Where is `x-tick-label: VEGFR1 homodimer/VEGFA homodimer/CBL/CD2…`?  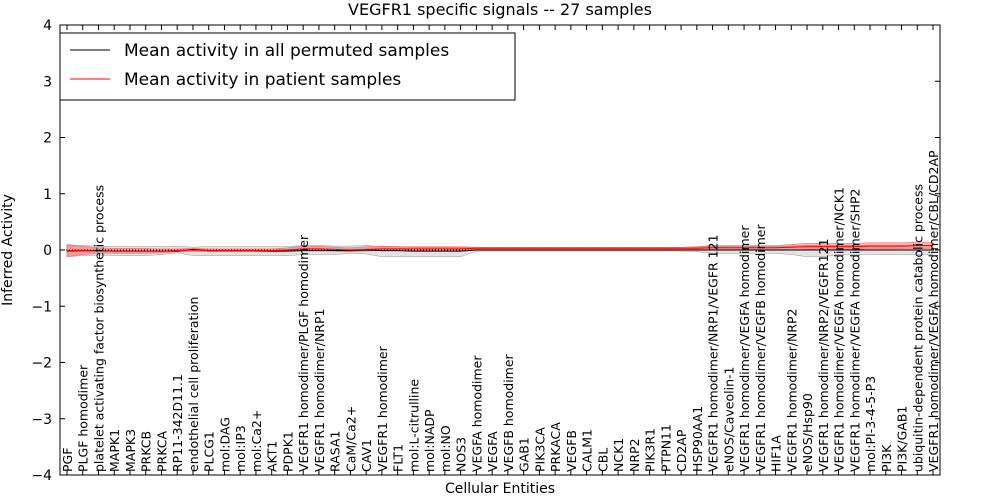 x-tick-label: VEGFR1 homodimer/VEGFA homodimer/CBL/CD2… is located at coordinates (933, 311).